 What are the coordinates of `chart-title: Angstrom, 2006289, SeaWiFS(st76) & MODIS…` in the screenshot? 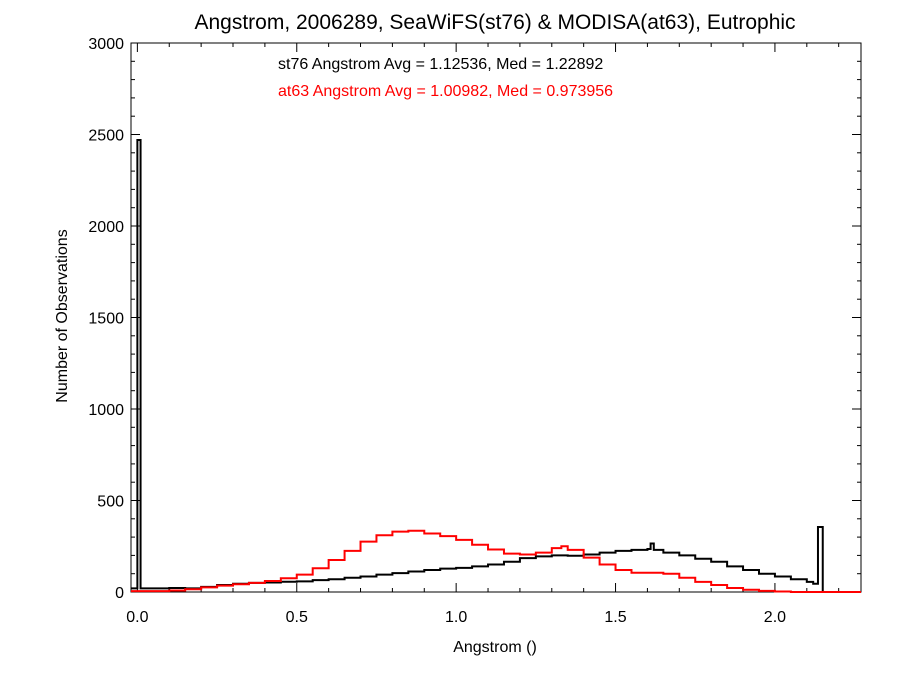 It's located at (494, 22).